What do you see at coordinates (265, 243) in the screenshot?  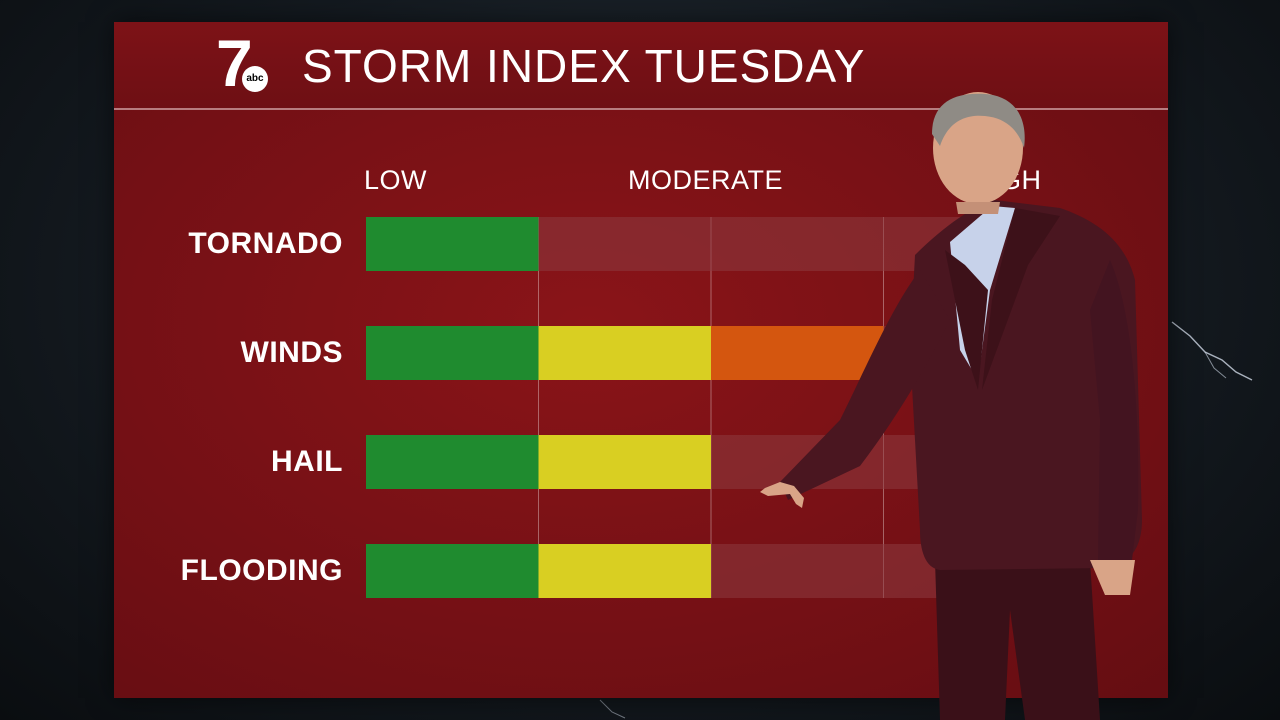 I see `category-label-tornado: TORNADO` at bounding box center [265, 243].